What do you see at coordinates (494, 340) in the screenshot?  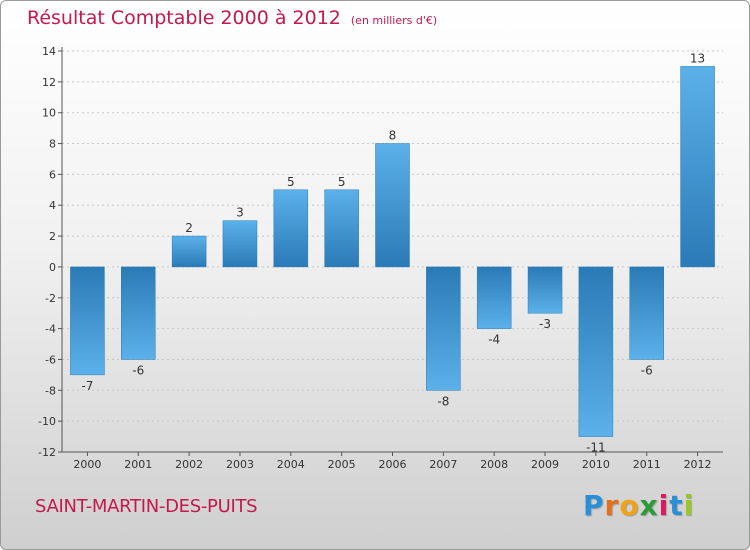 I see `bar-value-label: -4` at bounding box center [494, 340].